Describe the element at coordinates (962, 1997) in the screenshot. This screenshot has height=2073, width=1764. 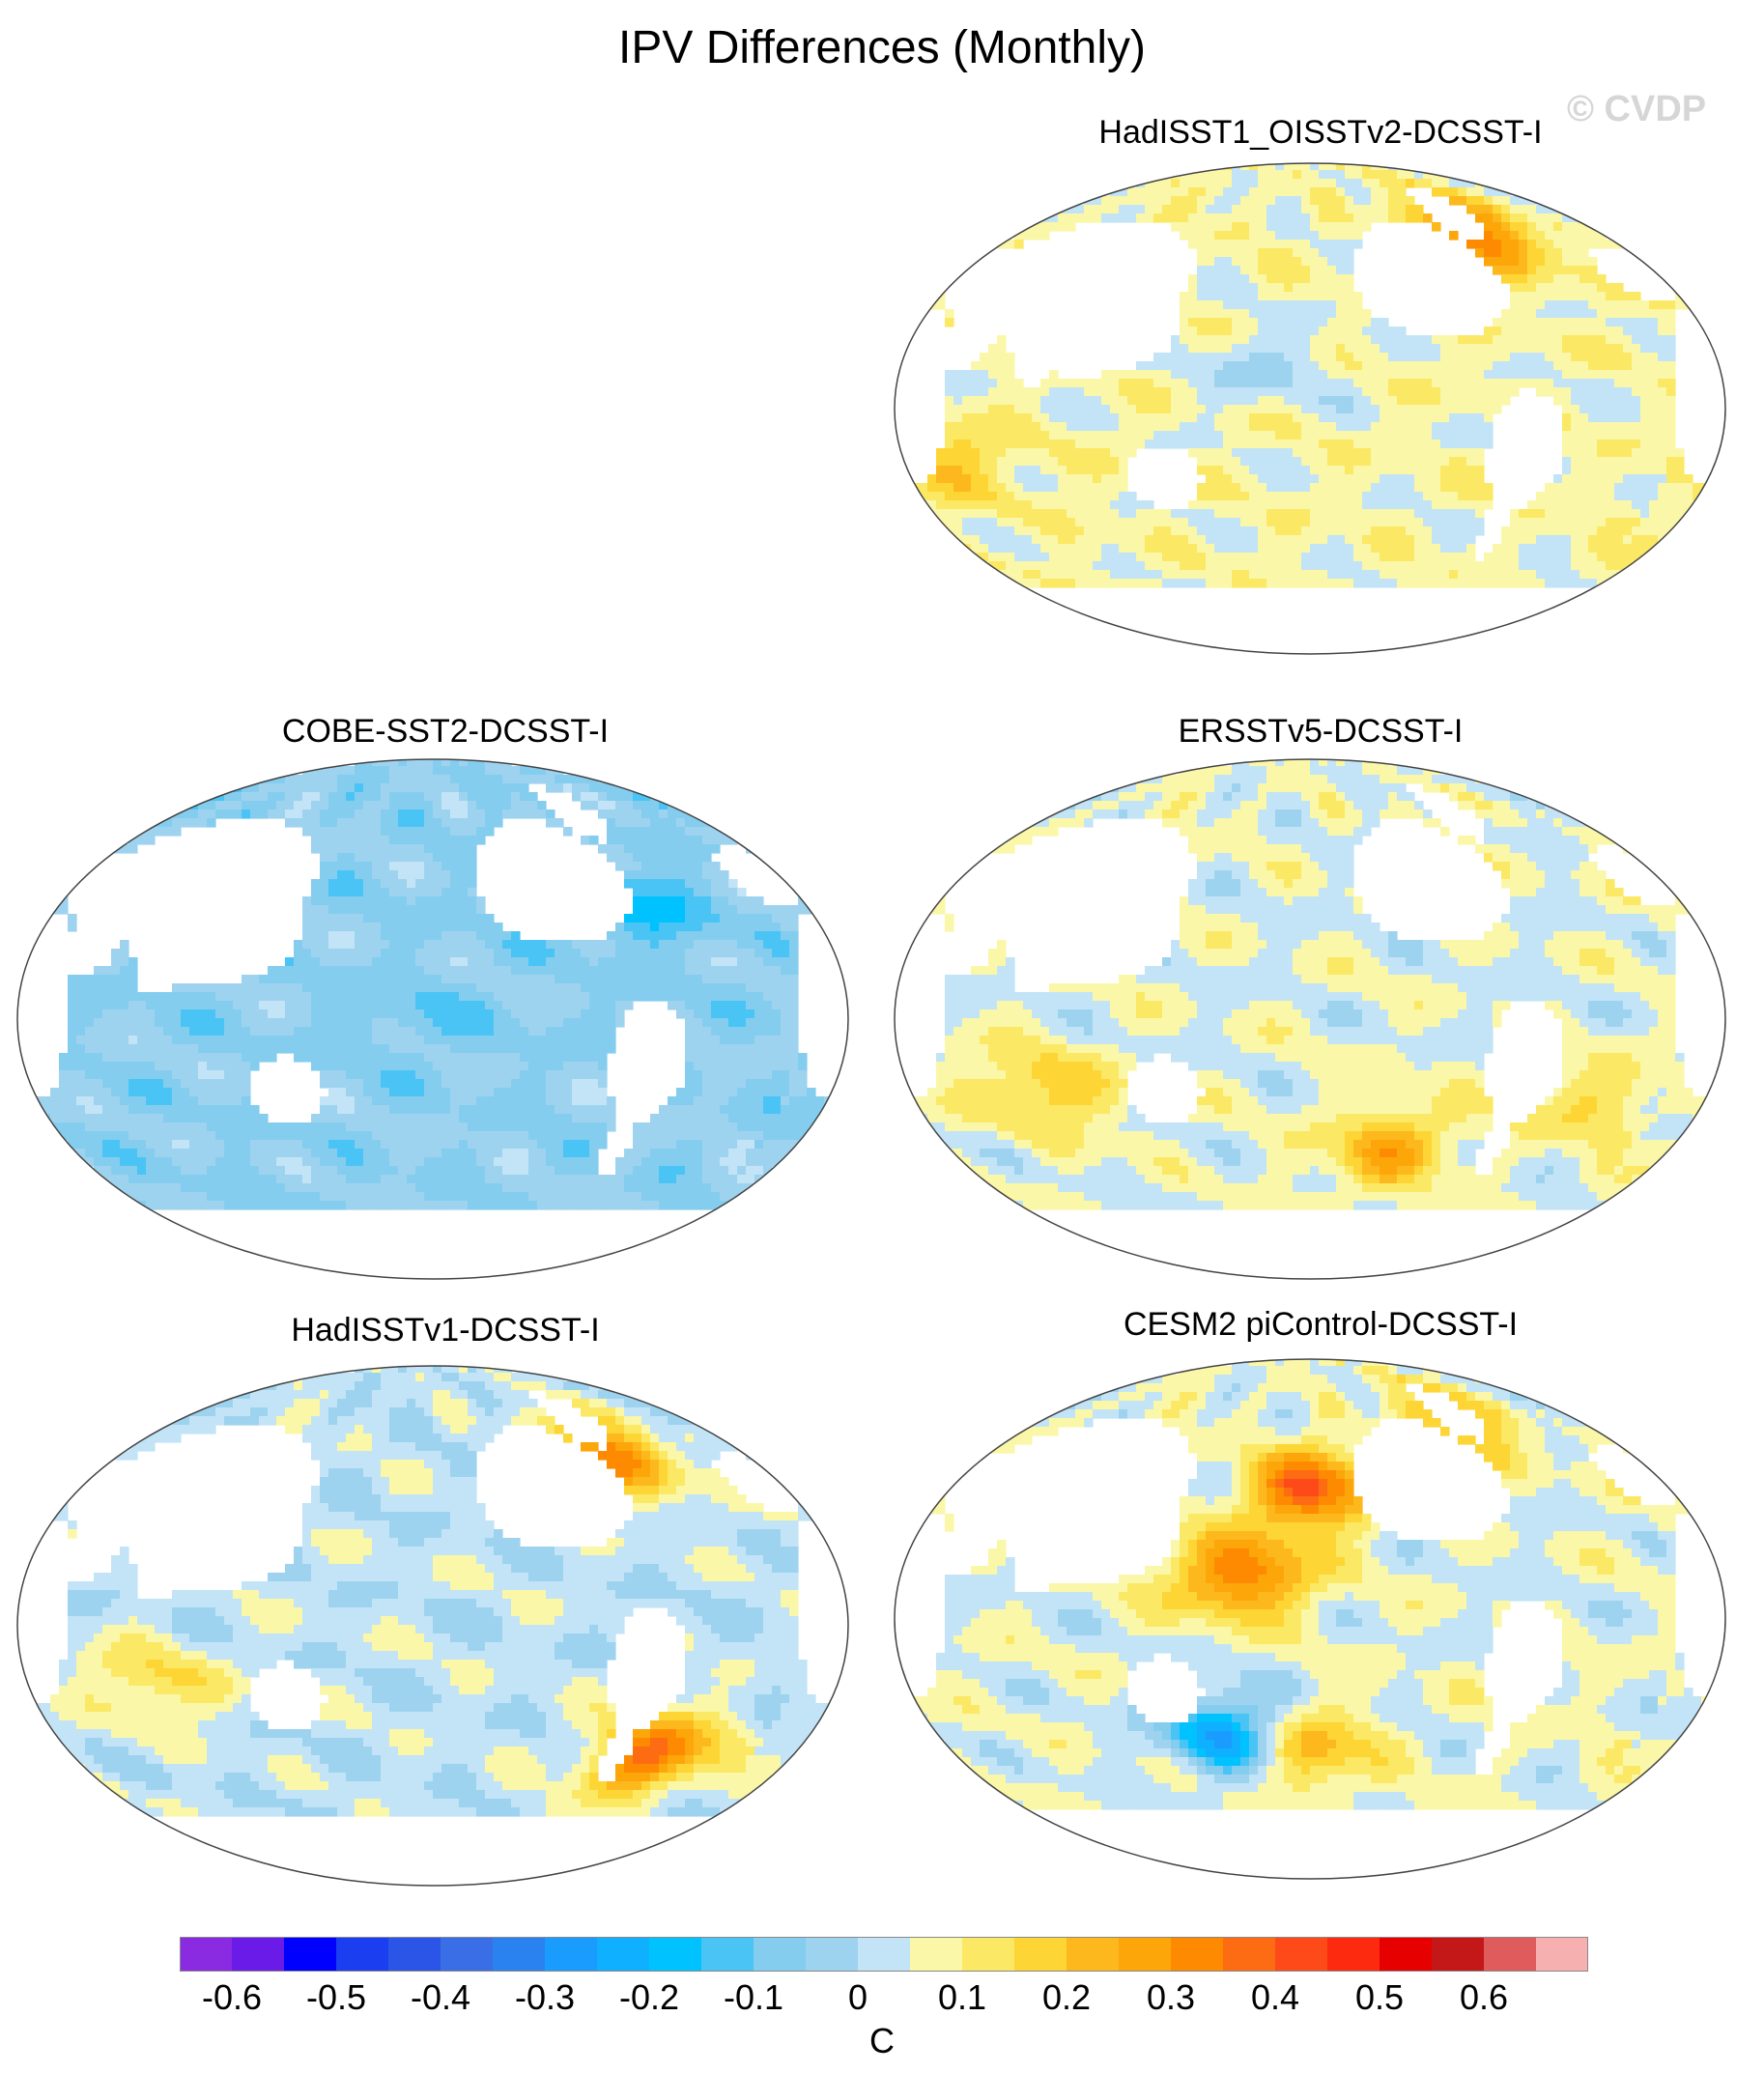
I see `colorbar-tick-label: 0.1` at that location.